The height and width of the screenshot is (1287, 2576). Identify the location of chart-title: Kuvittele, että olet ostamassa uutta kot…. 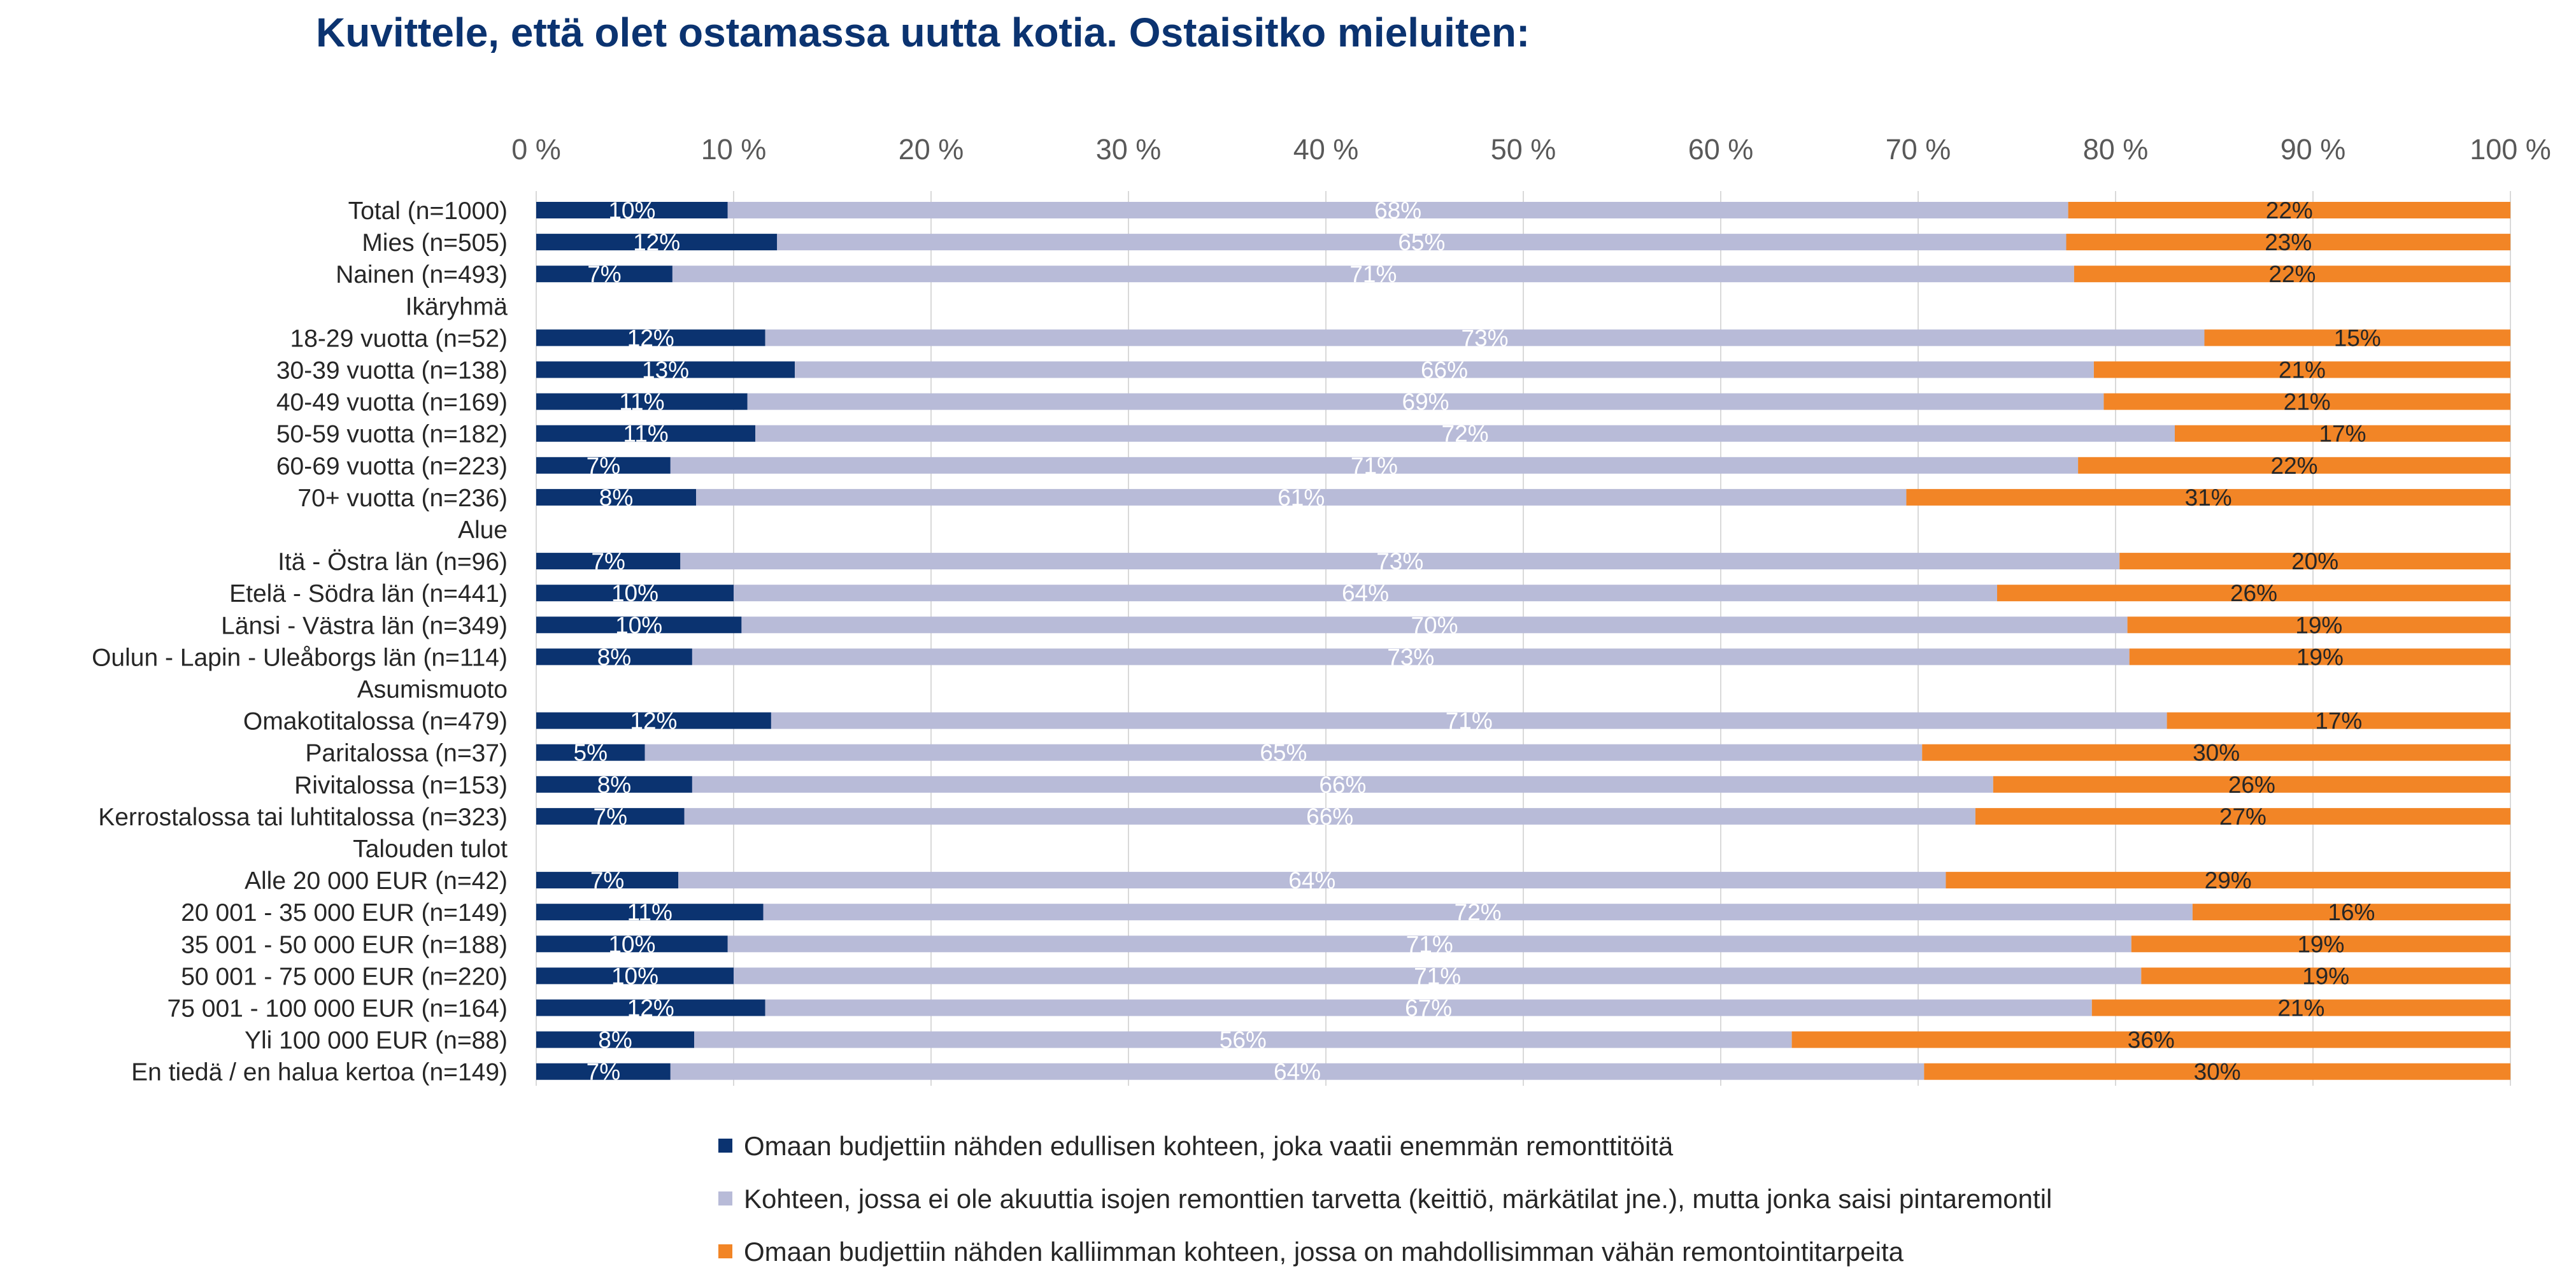
(923, 32).